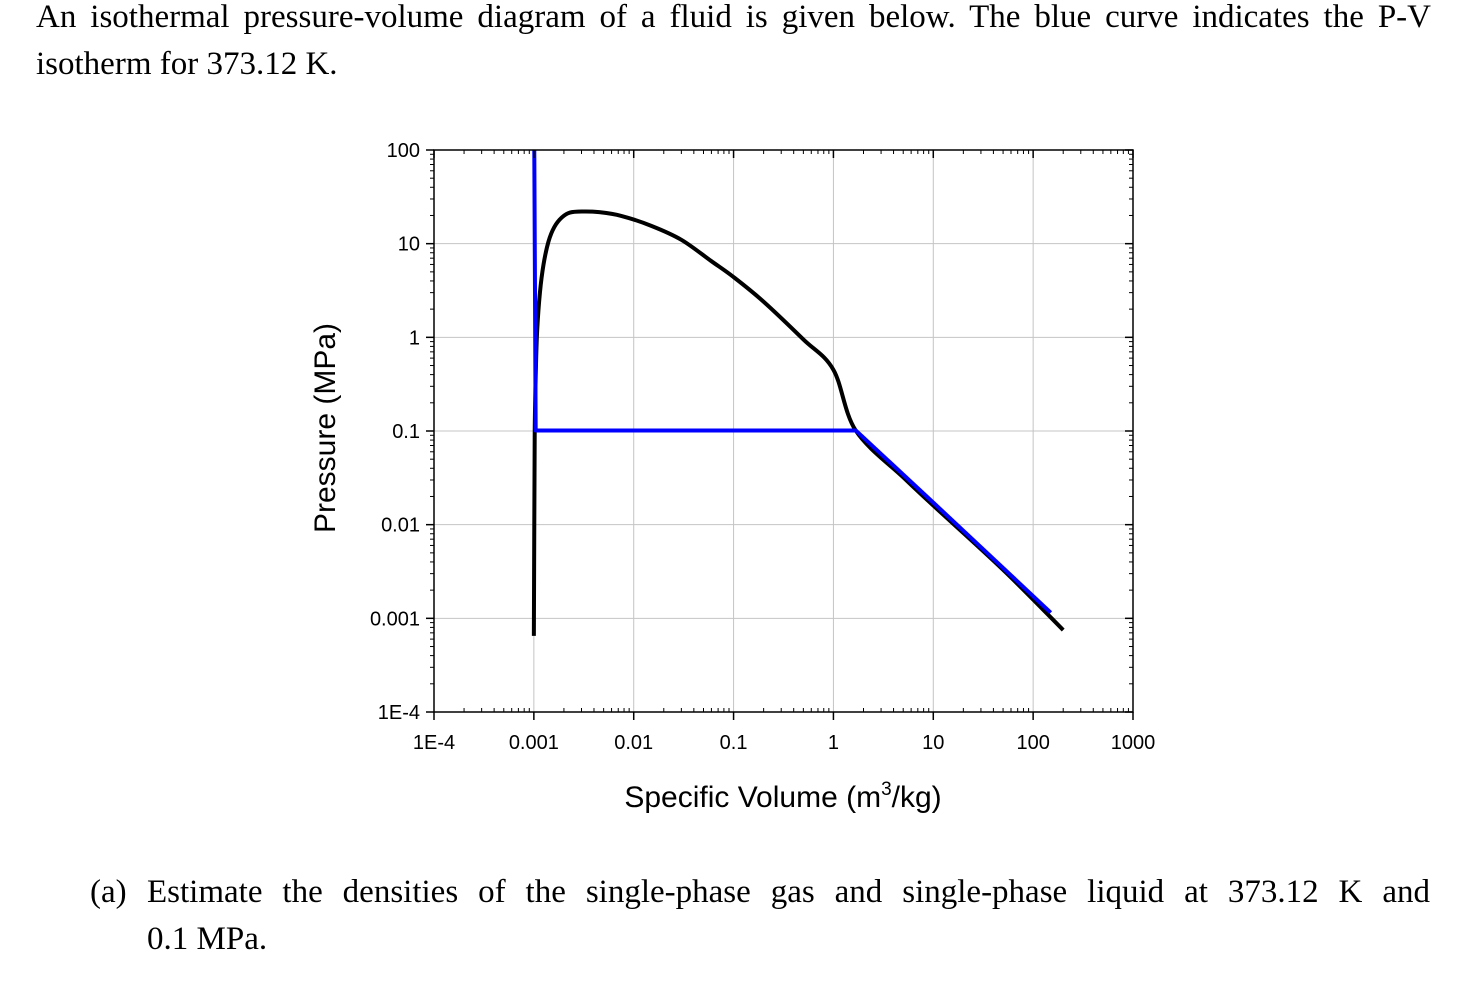  What do you see at coordinates (207, 939) in the screenshot?
I see `question-a-line2: 0.1 MPa.` at bounding box center [207, 939].